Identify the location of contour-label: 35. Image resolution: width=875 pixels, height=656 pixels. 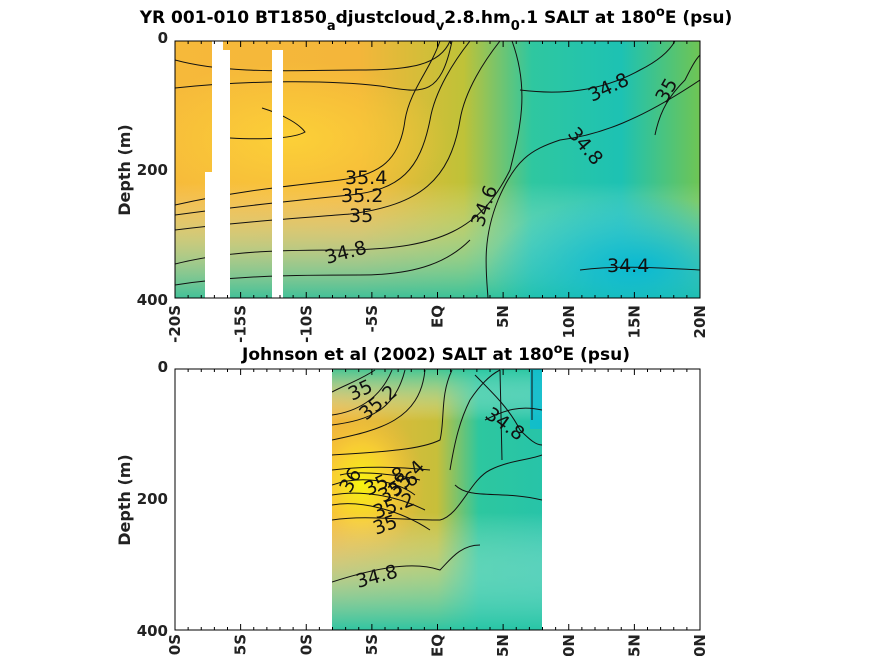
(361, 216).